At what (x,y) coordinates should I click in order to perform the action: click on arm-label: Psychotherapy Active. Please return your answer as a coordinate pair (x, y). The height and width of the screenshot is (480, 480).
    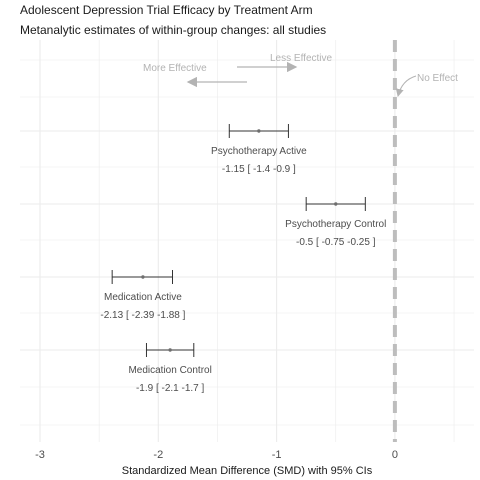
    Looking at the image, I should click on (259, 151).